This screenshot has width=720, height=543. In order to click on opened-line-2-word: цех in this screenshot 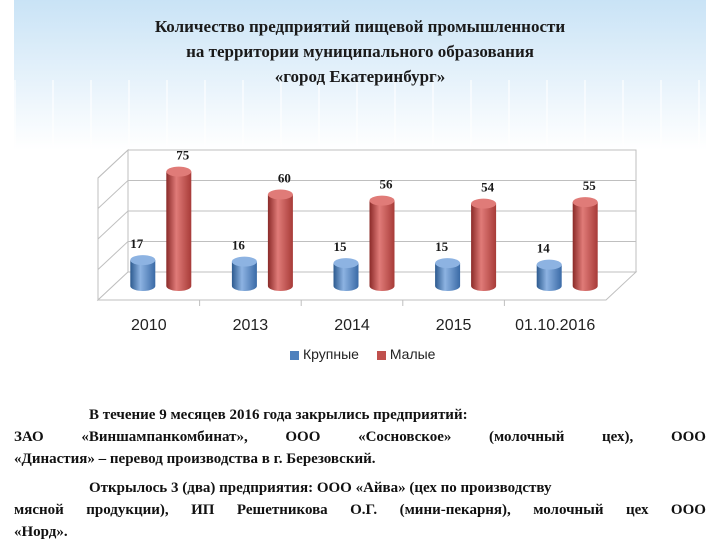, I will do `click(637, 510)`.